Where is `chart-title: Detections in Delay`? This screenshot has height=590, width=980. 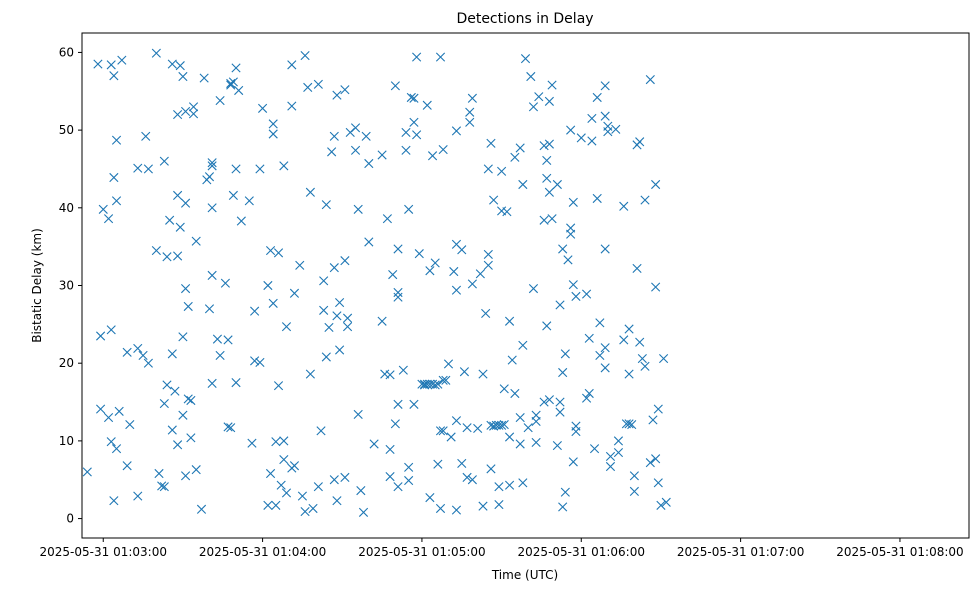 chart-title: Detections in Delay is located at coordinates (524, 19).